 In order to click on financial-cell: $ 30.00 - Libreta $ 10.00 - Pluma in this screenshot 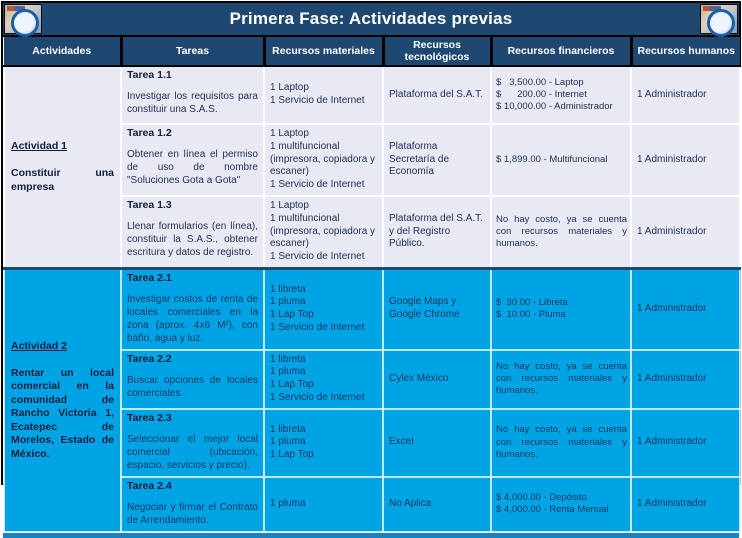, I will do `click(561, 308)`.